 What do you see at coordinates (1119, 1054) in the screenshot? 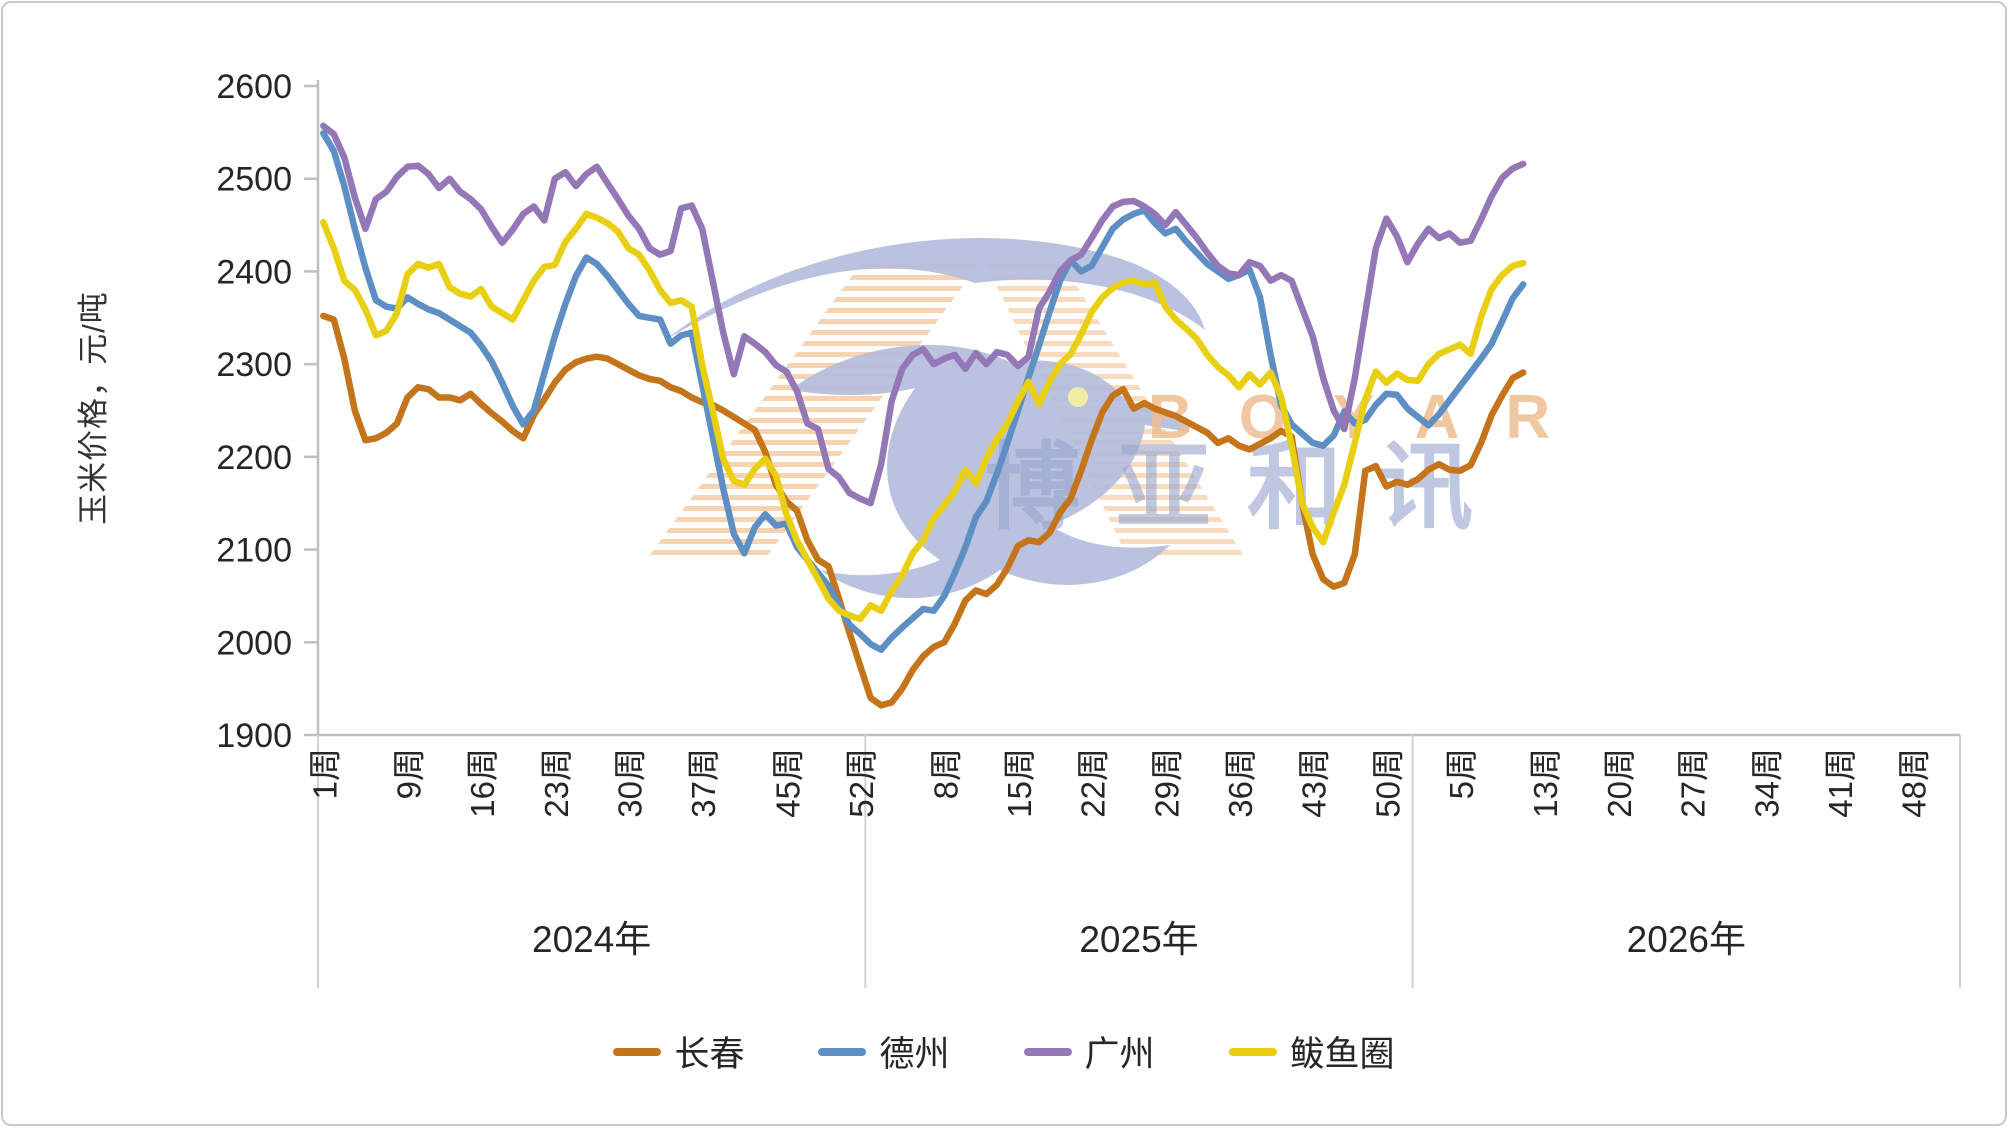
I see `legend-label: 广州` at bounding box center [1119, 1054].